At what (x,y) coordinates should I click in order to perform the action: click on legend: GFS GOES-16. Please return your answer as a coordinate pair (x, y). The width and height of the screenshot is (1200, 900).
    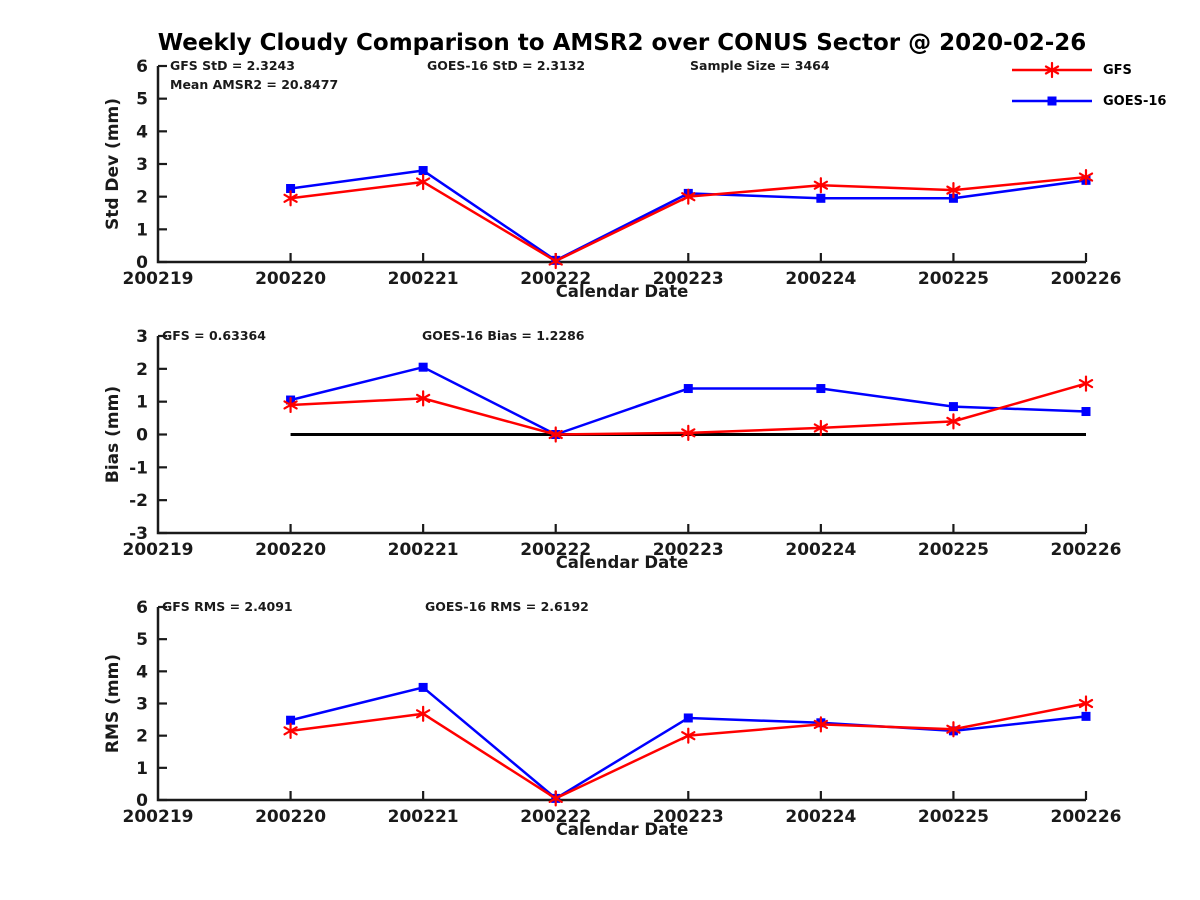
    Looking at the image, I should click on (1088, 85).